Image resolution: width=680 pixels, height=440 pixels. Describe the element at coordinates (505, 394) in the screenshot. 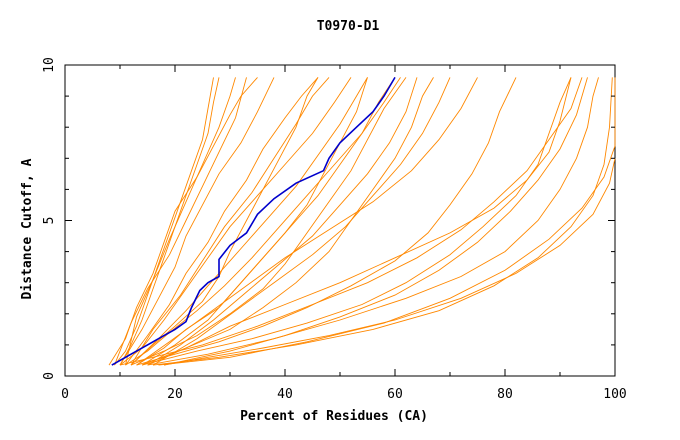

I see `x-tick-label: 80` at that location.